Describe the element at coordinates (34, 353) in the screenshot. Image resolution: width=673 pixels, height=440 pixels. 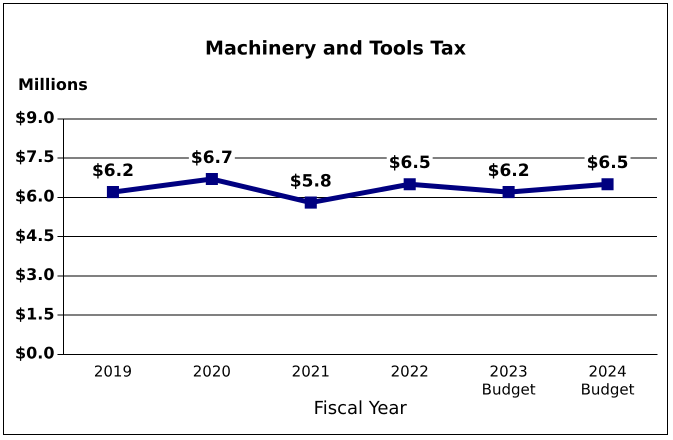
I see `y-tick-label: $0.0` at that location.